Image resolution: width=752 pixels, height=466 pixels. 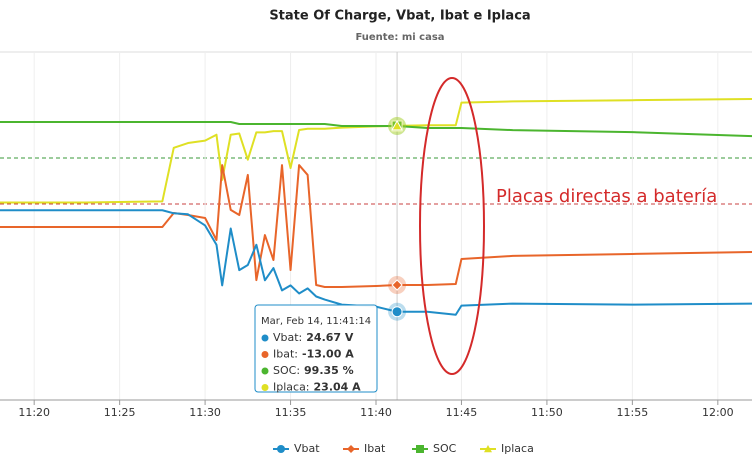 I want to click on chart-subtitle: Fuente: mi casa, so click(x=399, y=37).